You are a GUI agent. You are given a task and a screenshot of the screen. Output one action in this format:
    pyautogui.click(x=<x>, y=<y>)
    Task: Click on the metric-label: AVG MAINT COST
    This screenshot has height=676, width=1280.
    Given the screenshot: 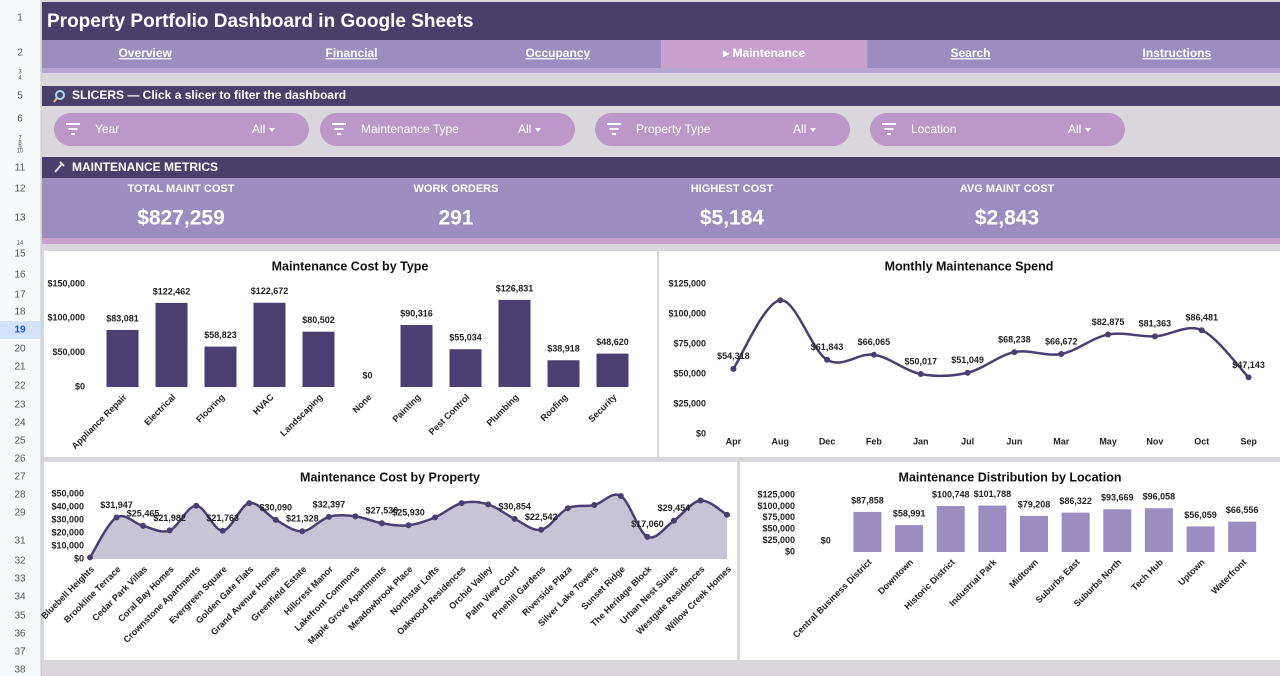 What is the action you would take?
    pyautogui.click(x=1007, y=189)
    